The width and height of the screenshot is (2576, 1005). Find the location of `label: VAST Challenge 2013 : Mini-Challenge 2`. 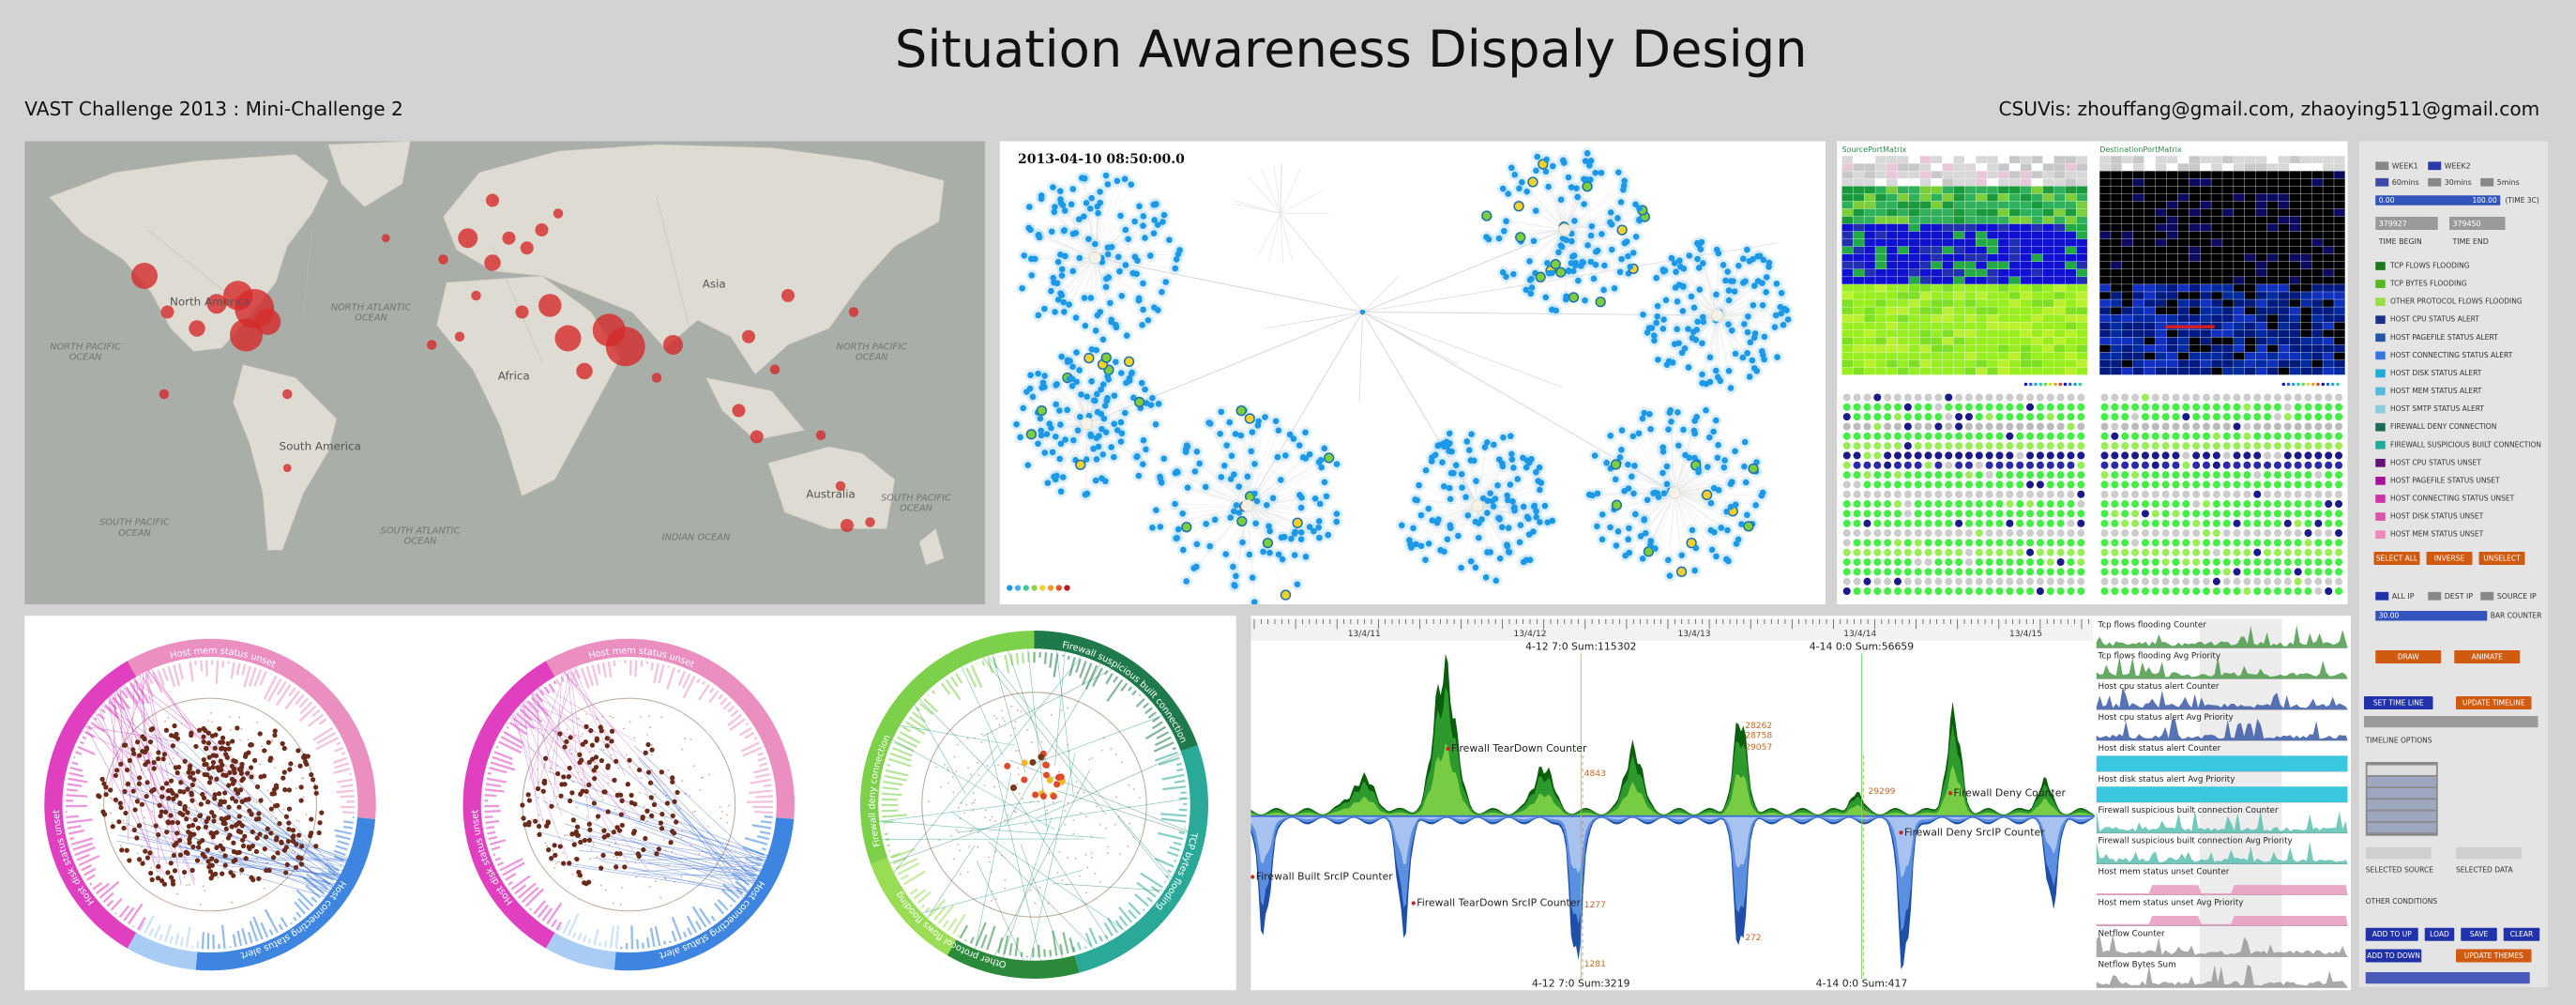

label: VAST Challenge 2013 : Mini-Challenge 2 is located at coordinates (213, 109).